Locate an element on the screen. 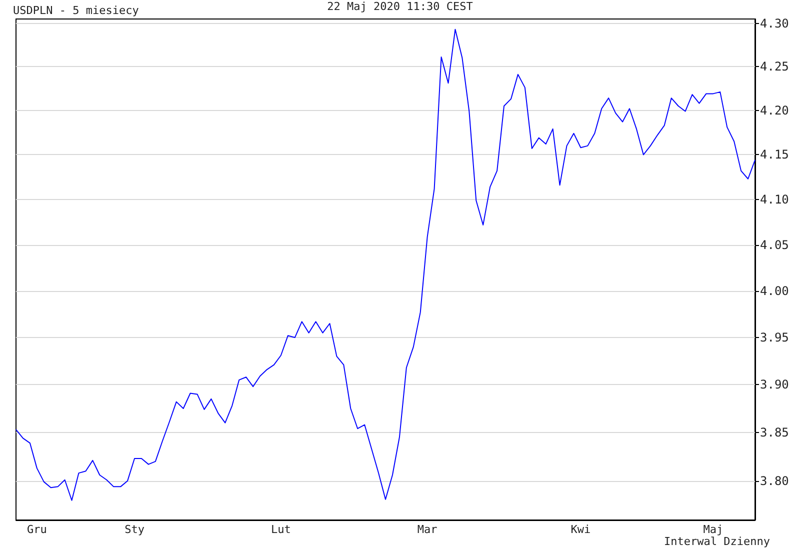  y-tick-label: 4.25 is located at coordinates (774, 67).